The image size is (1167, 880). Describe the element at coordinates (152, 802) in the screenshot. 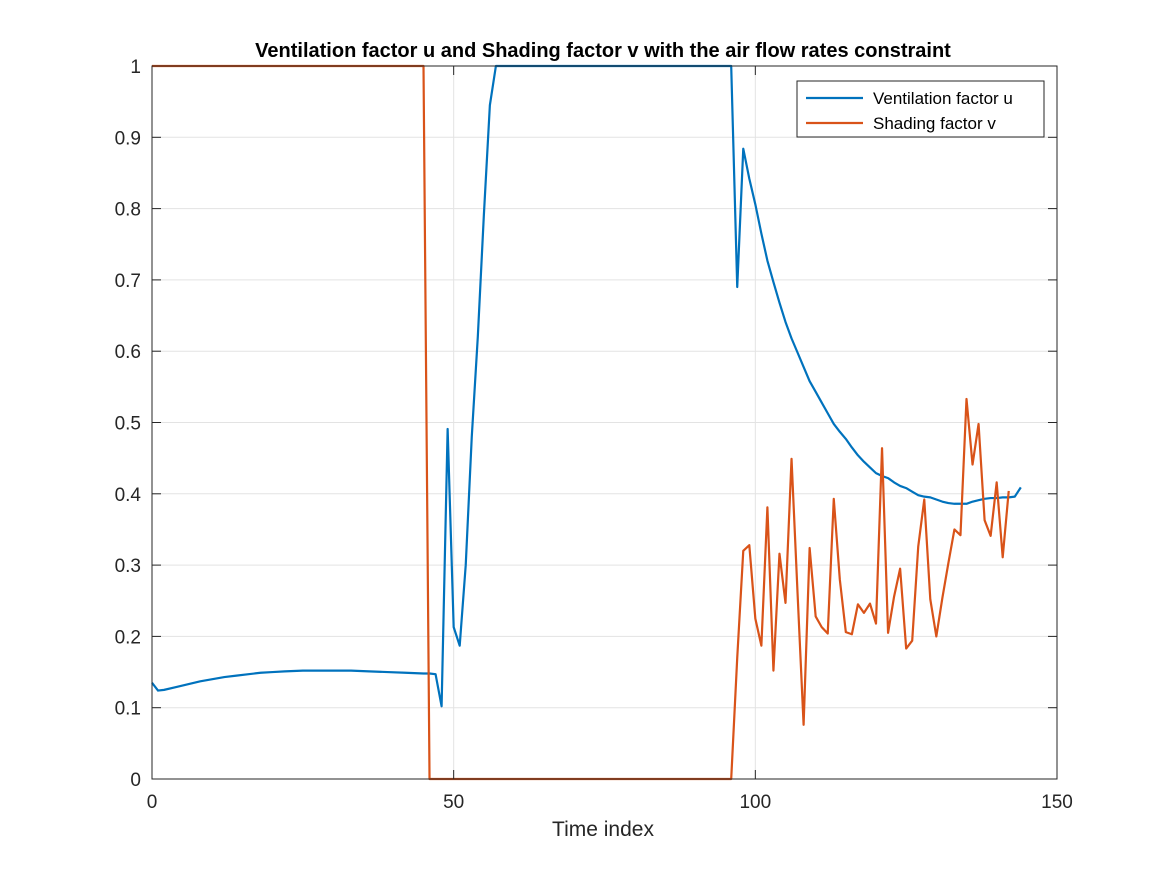

I see `x-tick-label: 0` at that location.